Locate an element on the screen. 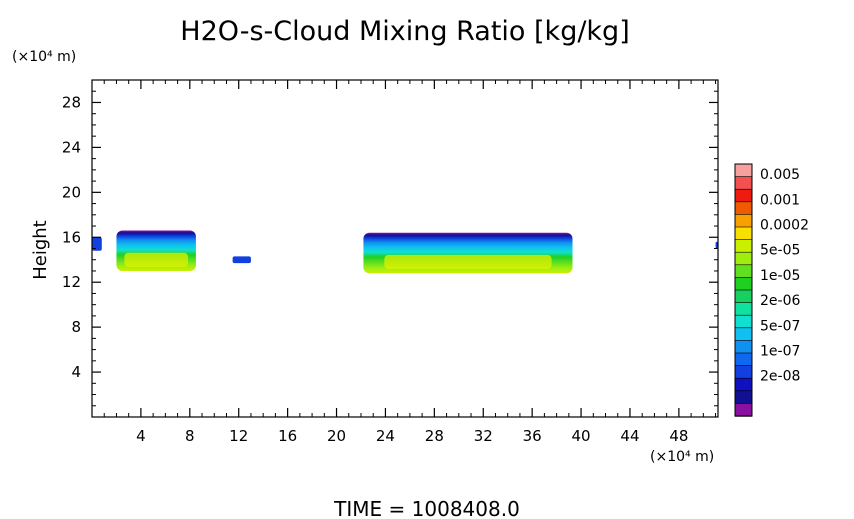 Image resolution: width=854 pixels, height=519 pixels. y-axis-label: Height is located at coordinates (40, 250).